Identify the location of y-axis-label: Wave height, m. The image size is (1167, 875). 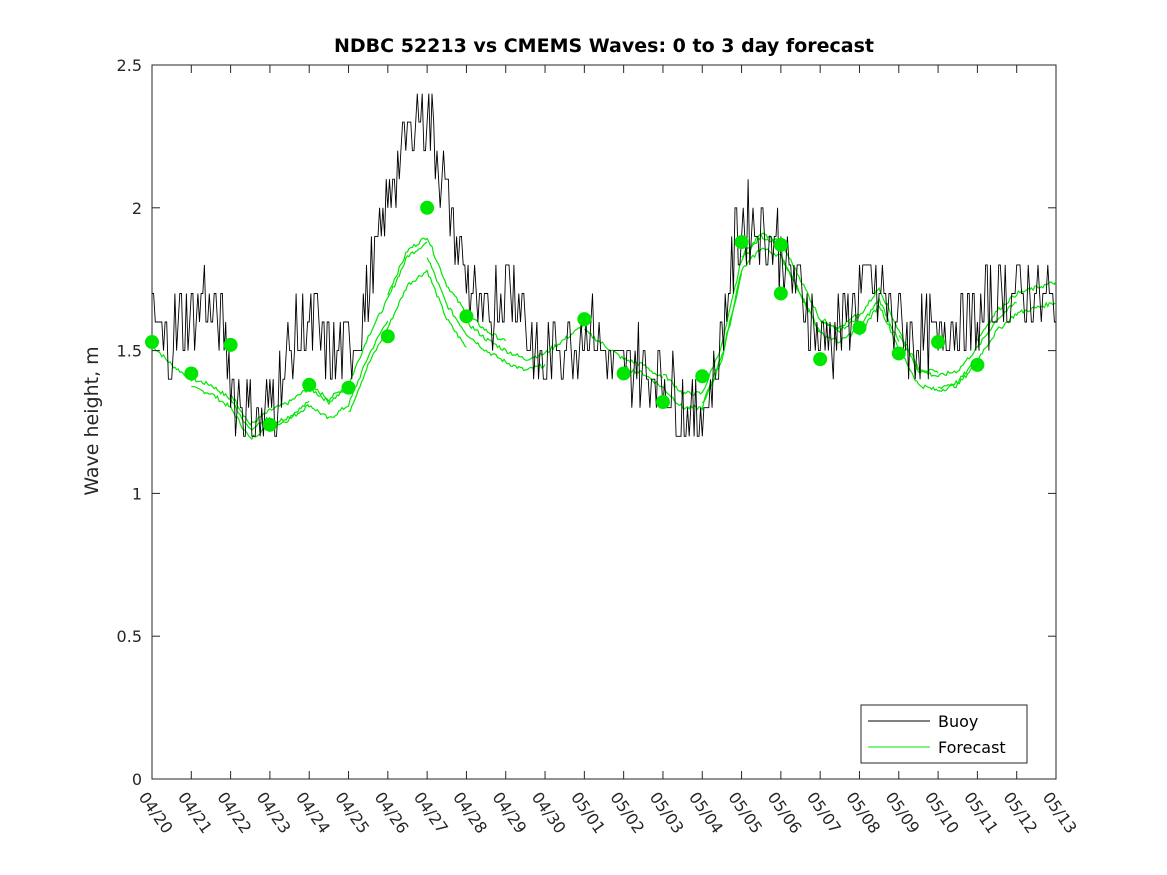
(92, 420).